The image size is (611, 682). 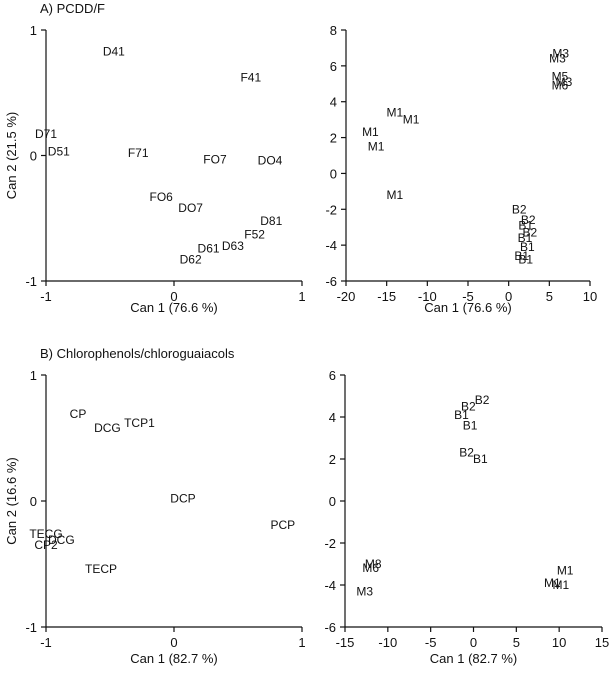 What do you see at coordinates (373, 564) in the screenshot?
I see `data-point-label: M8` at bounding box center [373, 564].